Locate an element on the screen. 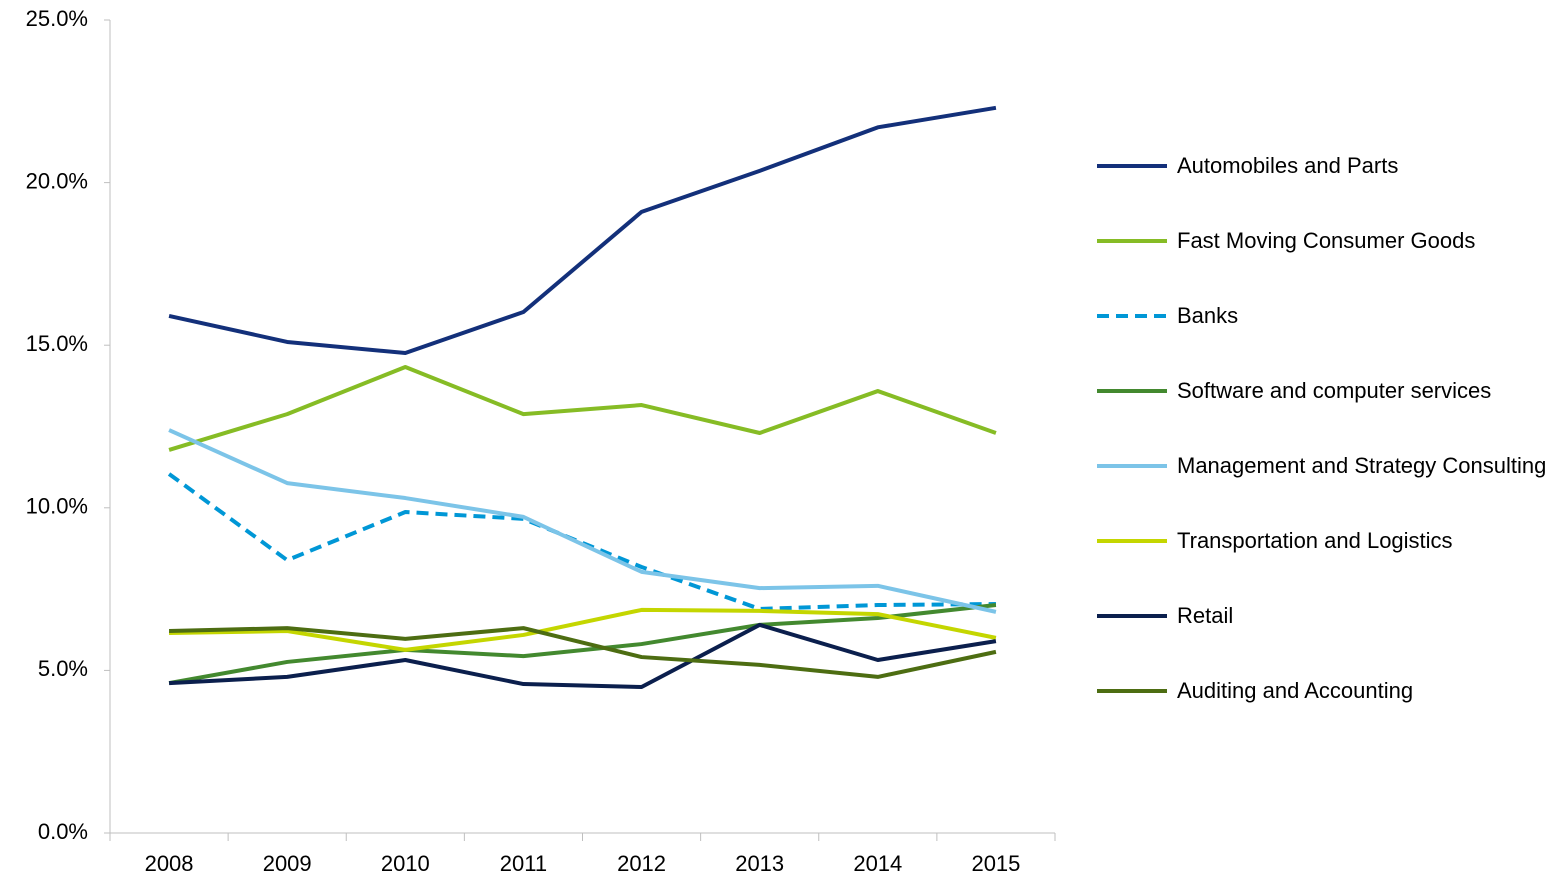 The image size is (1563, 878). legend-label: Transportation and Logistics is located at coordinates (1315, 540).